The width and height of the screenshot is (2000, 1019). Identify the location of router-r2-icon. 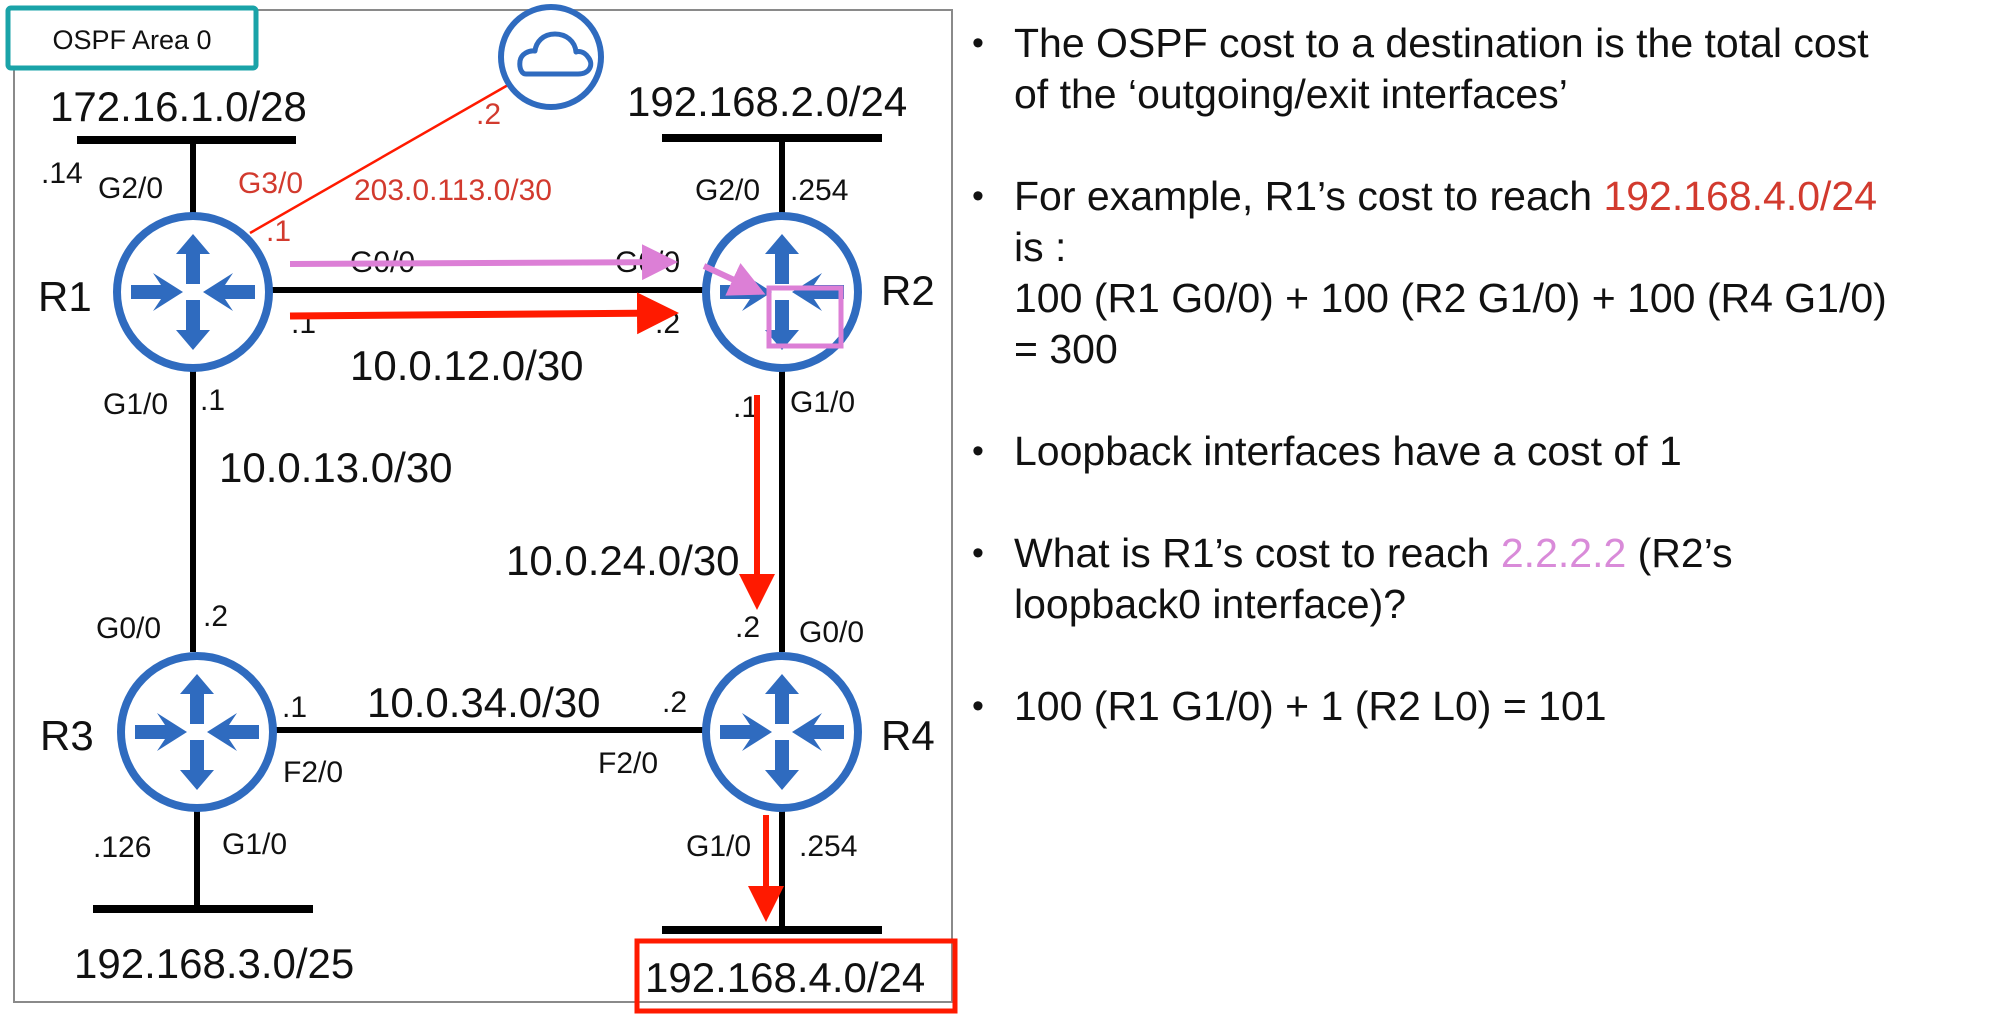
(782, 292).